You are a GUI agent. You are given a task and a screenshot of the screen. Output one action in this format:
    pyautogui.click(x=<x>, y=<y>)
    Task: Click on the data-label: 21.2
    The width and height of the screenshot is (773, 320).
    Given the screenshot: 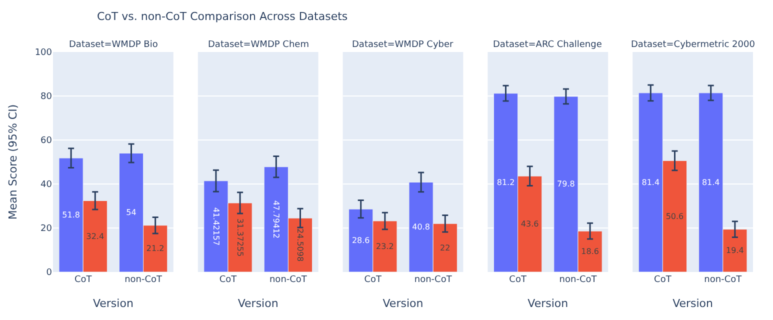 What is the action you would take?
    pyautogui.click(x=155, y=249)
    